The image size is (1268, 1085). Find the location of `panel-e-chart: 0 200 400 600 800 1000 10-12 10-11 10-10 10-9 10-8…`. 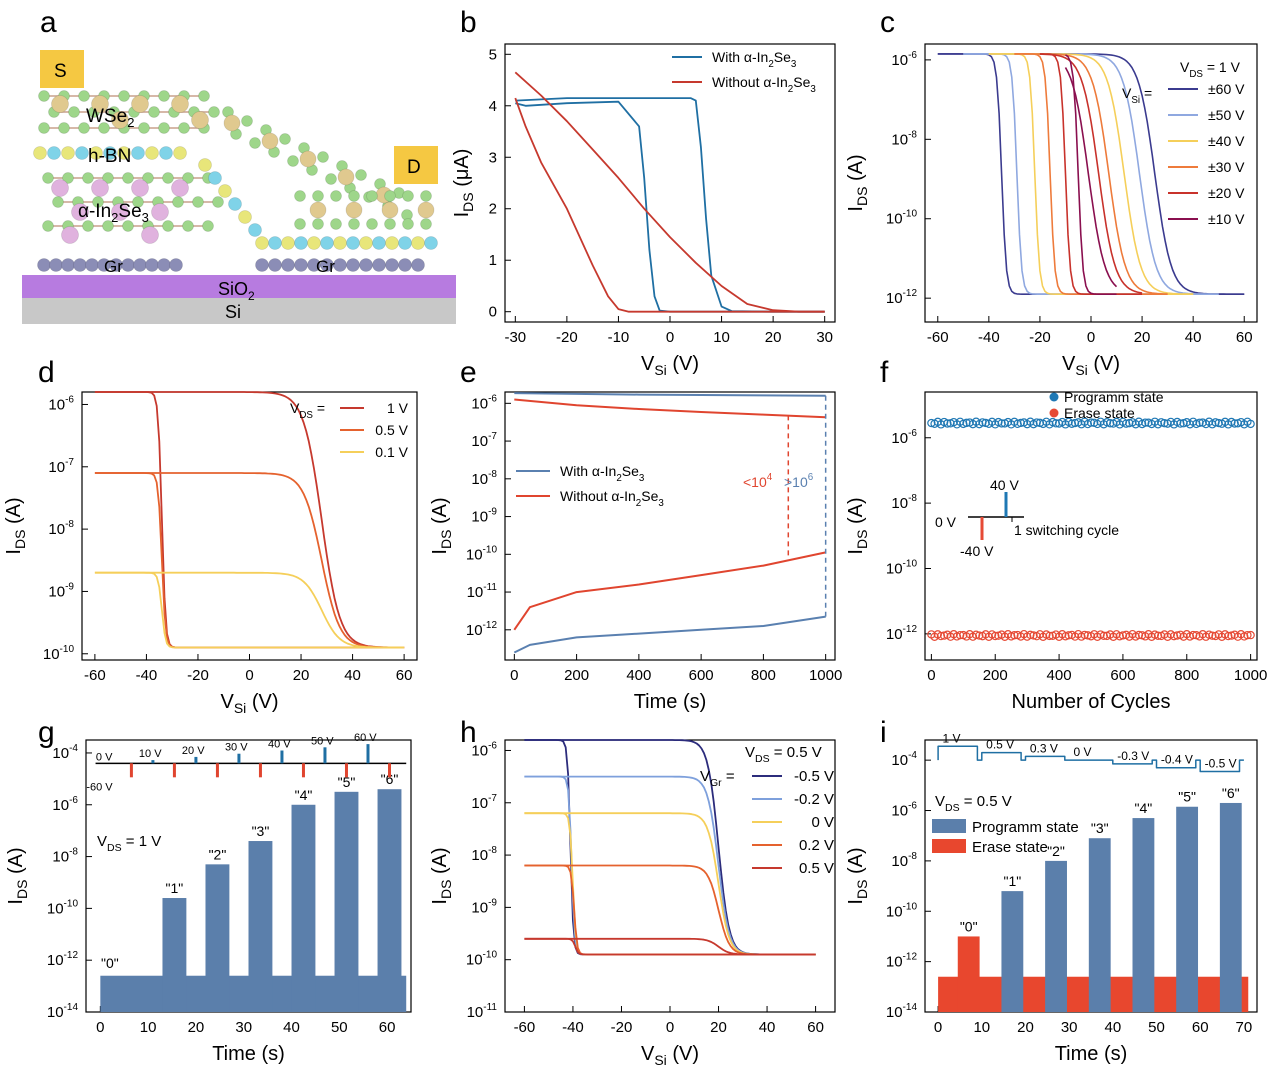

panel-e-chart: 0 200 400 600 800 1000 10-12 10-11 10-10 10-9 10-8… is located at coordinates (635, 534).